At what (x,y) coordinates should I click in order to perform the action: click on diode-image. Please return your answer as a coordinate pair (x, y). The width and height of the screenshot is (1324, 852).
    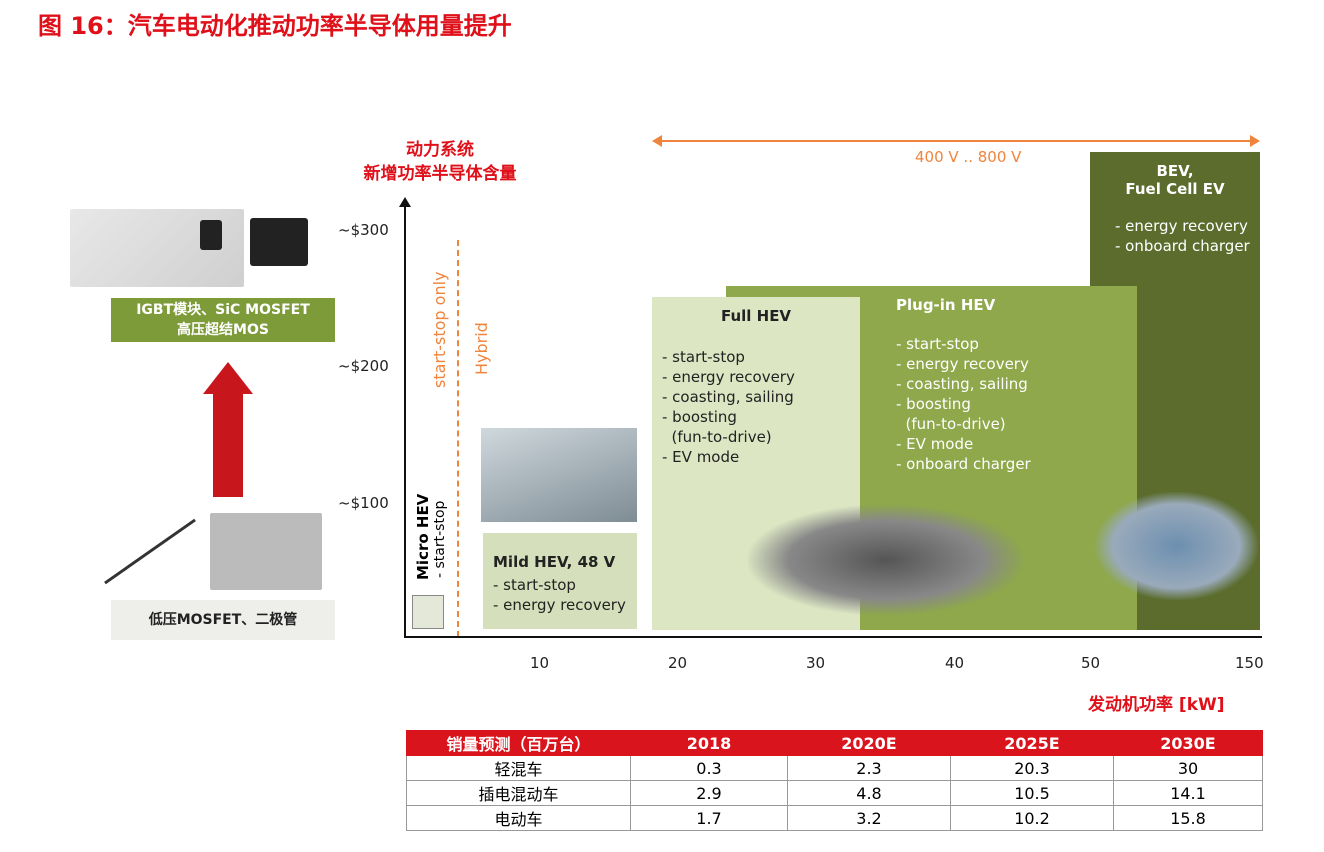
    Looking at the image, I should click on (150, 551).